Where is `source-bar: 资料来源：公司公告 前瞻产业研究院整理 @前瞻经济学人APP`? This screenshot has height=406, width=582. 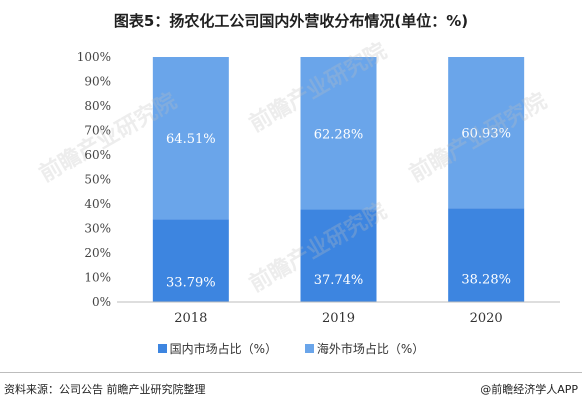 source-bar: 资料来源：公司公告 前瞻产业研究院整理 @前瞻经济学人APP is located at coordinates (291, 389).